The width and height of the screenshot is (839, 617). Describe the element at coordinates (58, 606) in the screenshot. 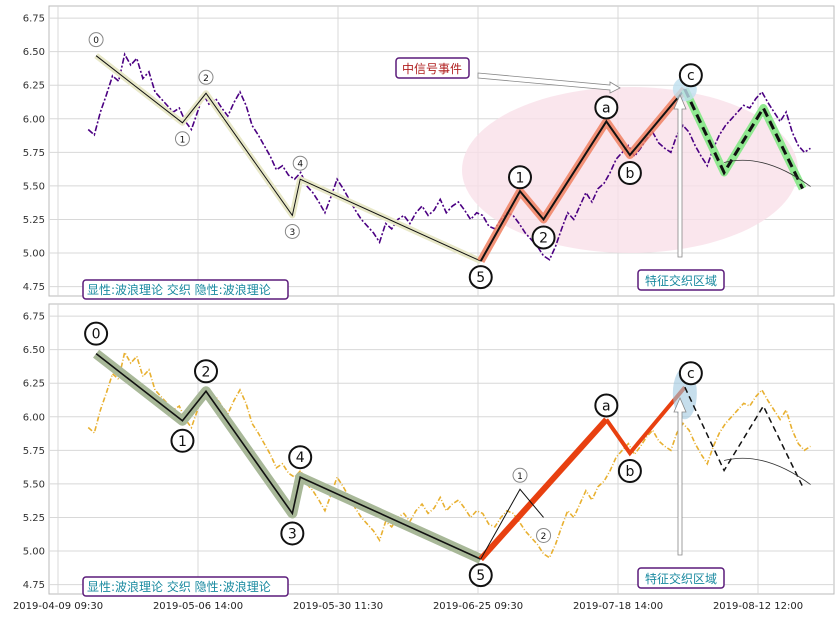

I see `x-tick-label: 2019-04-09 09:30` at that location.